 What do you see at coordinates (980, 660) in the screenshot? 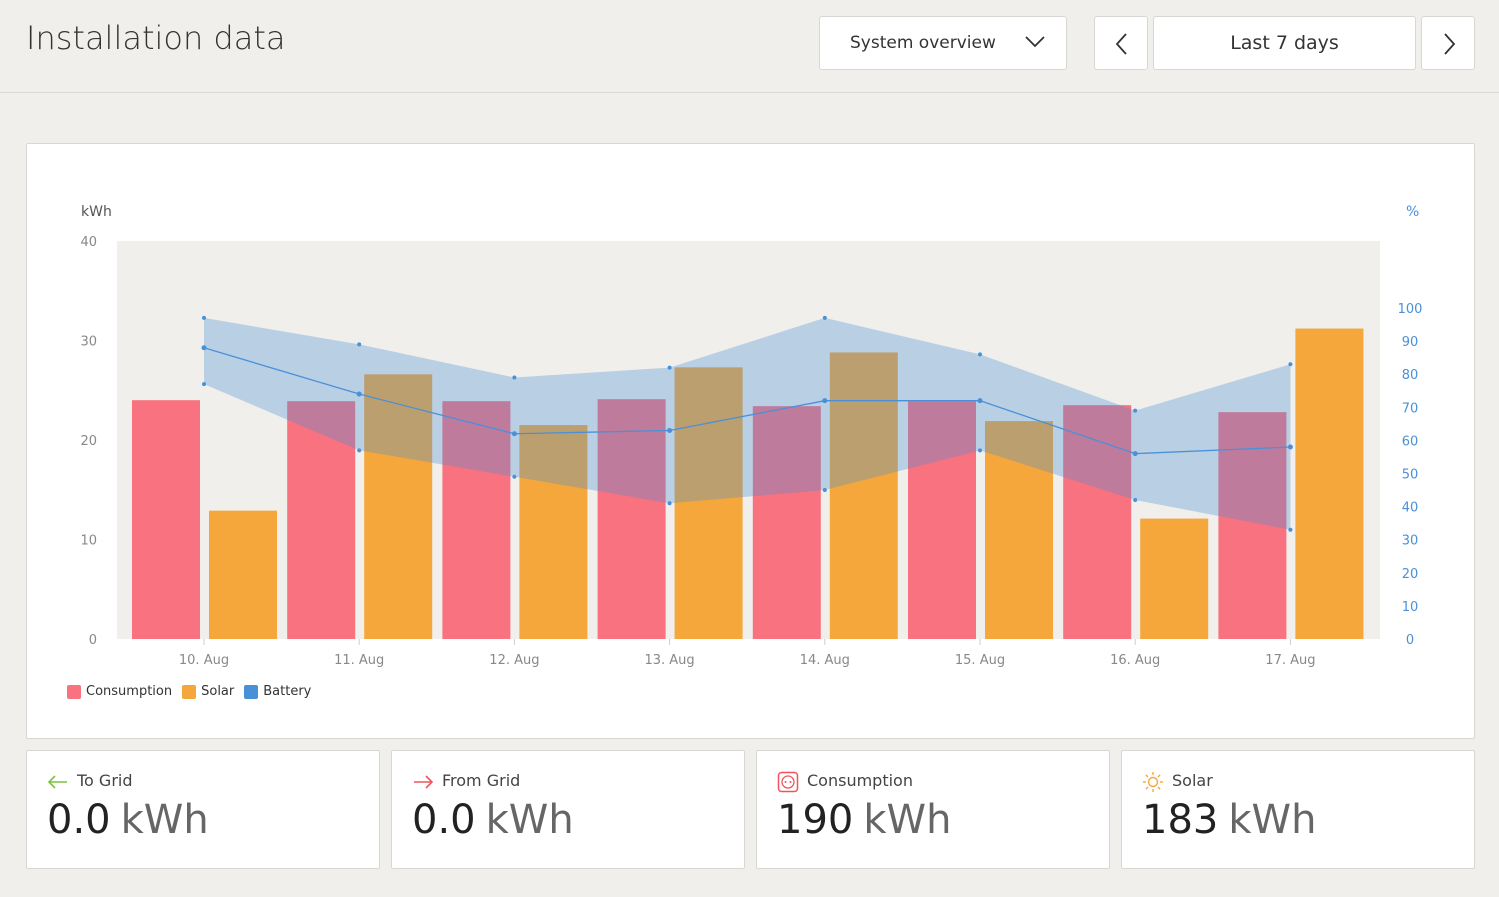
I see `x-axis-tick-label: 15. Aug` at bounding box center [980, 660].